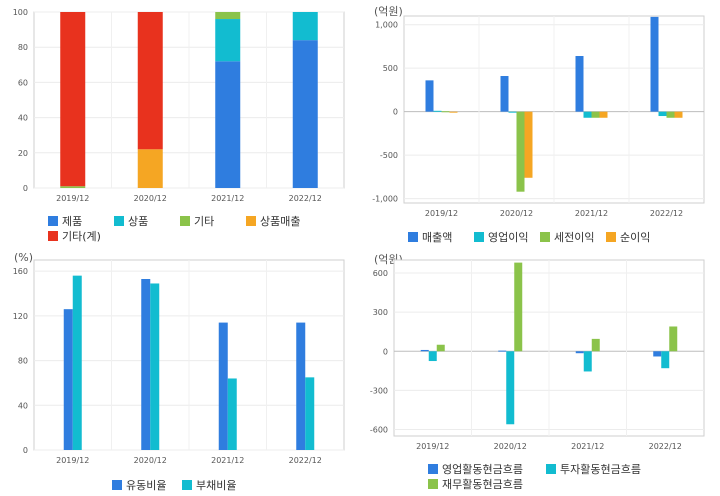 The image size is (720, 496). I want to click on legend-label: 기타(계), so click(81, 236).